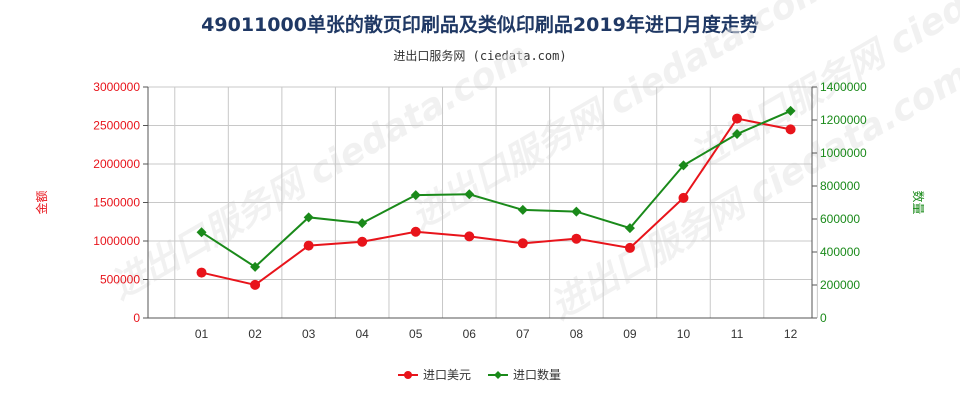 The width and height of the screenshot is (960, 400). I want to click on y-axis-label-left: 金额, so click(41, 202).